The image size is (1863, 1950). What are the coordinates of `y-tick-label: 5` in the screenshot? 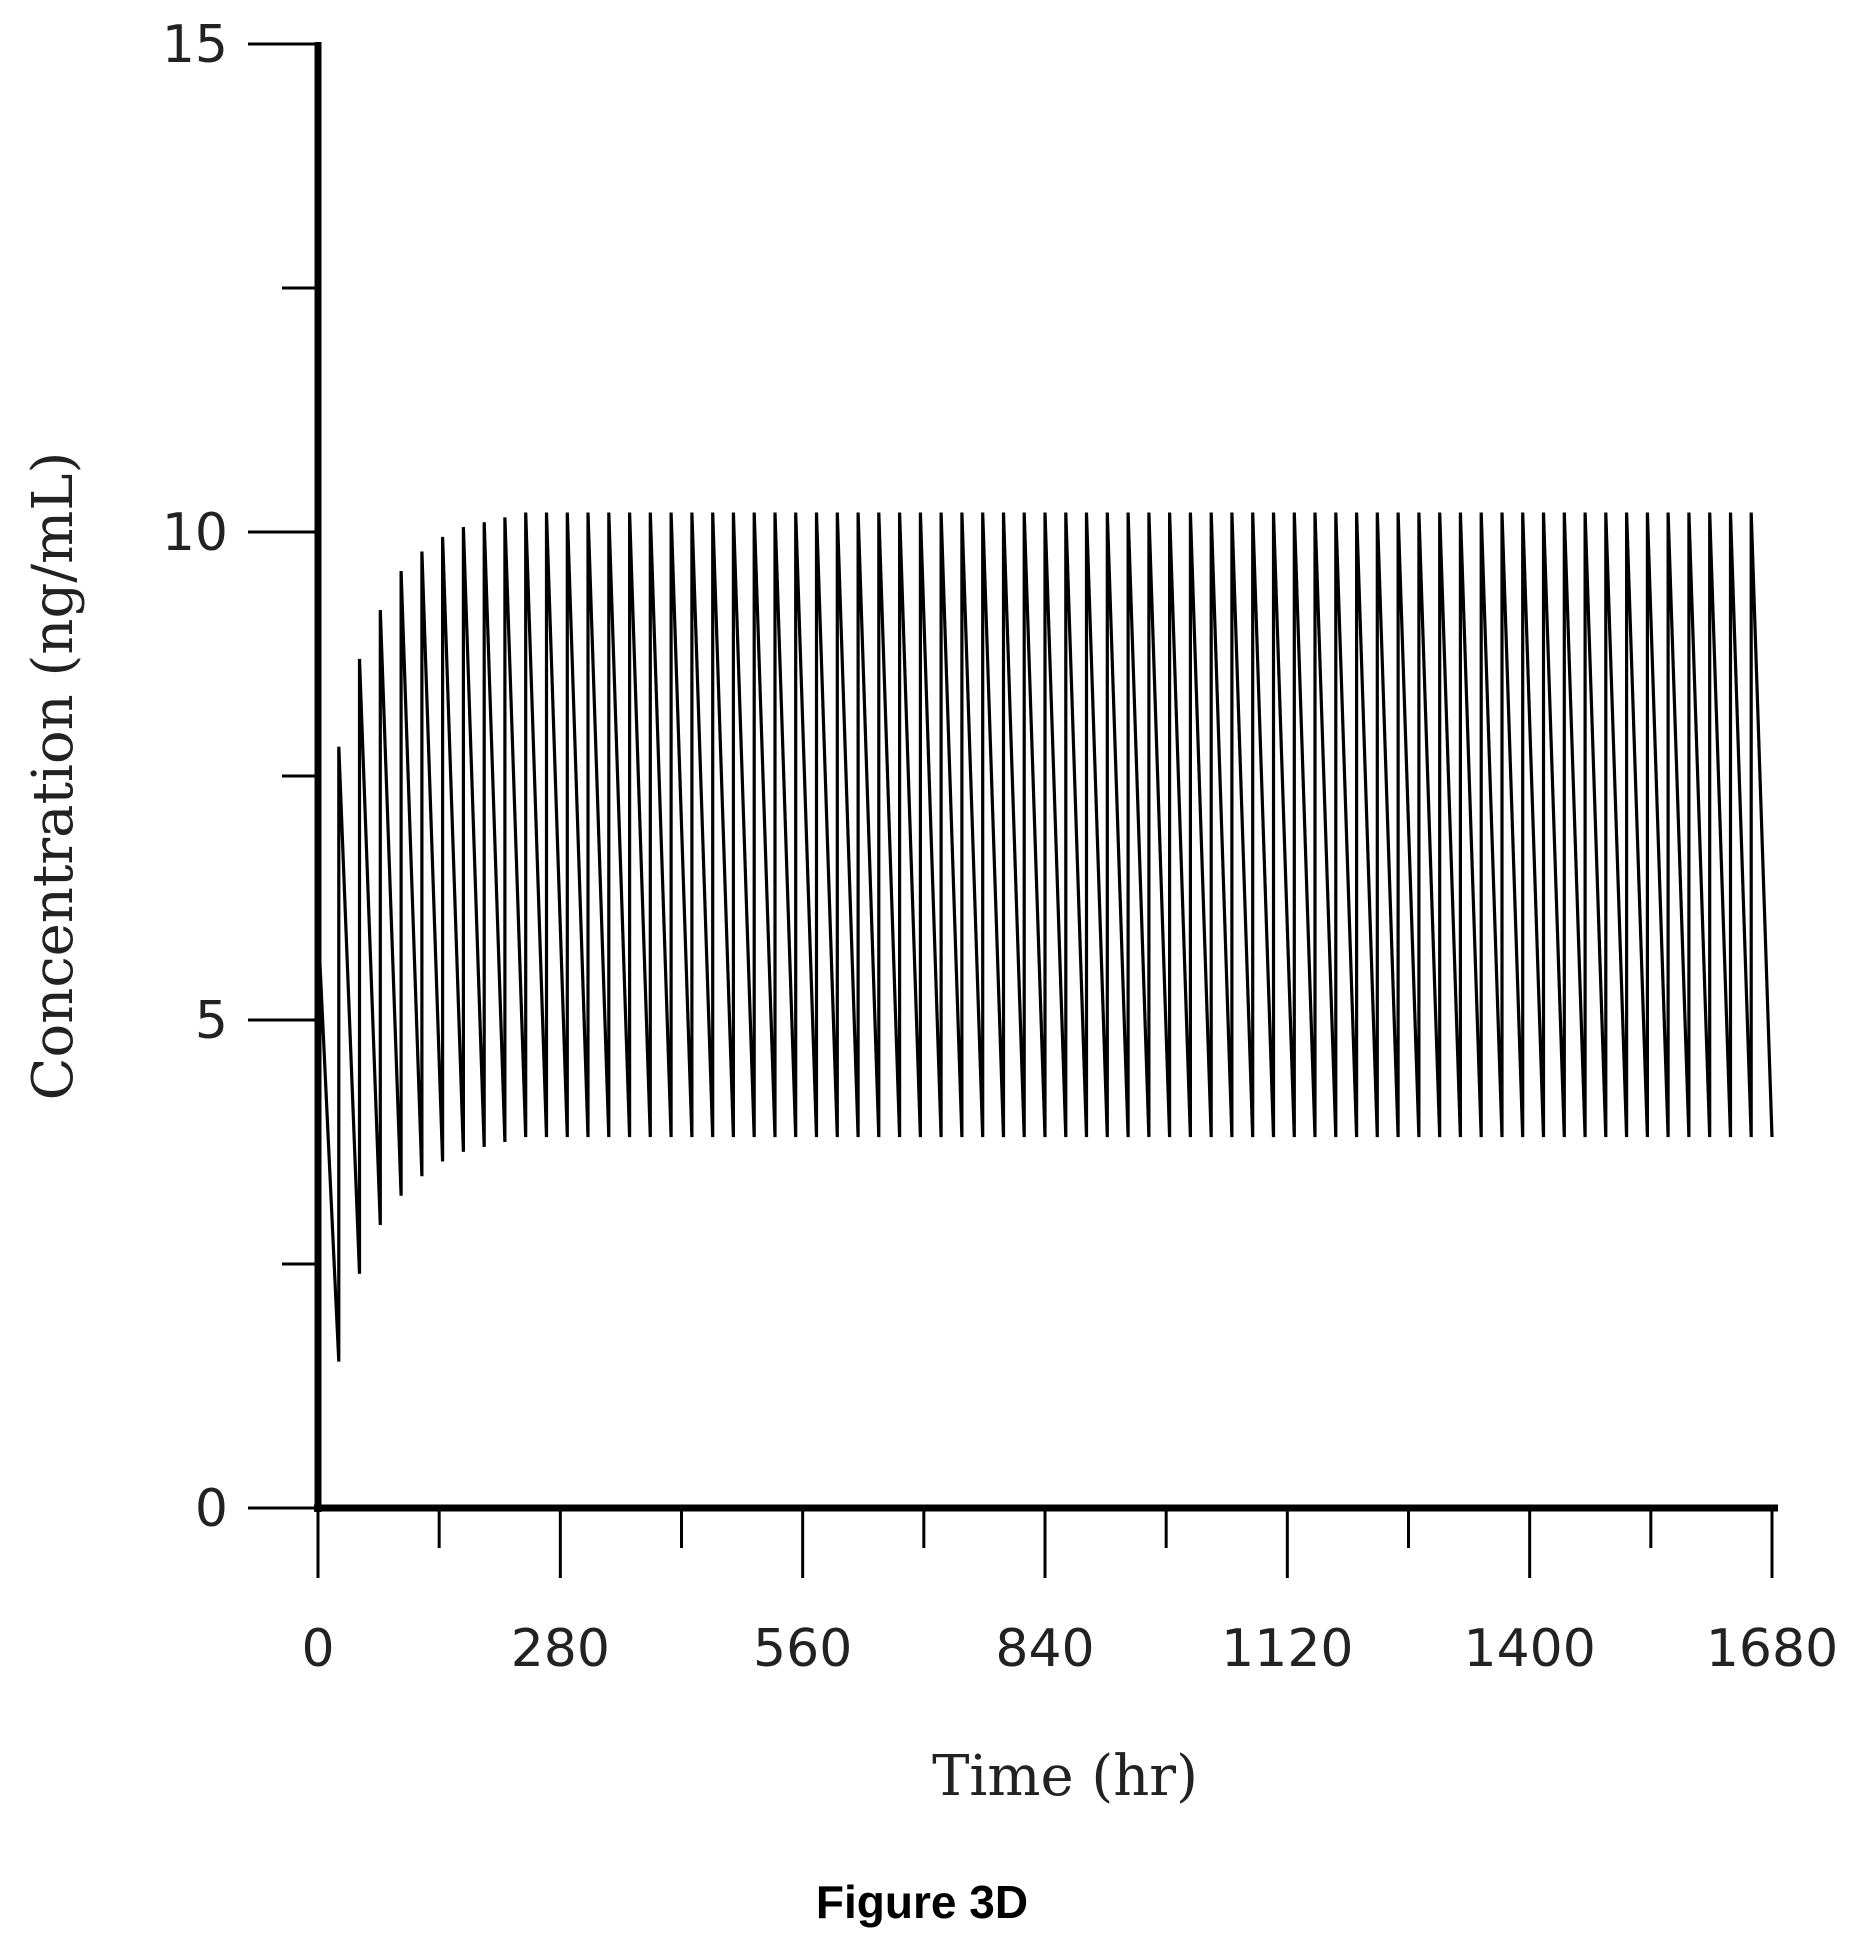 It's located at (211, 1021).